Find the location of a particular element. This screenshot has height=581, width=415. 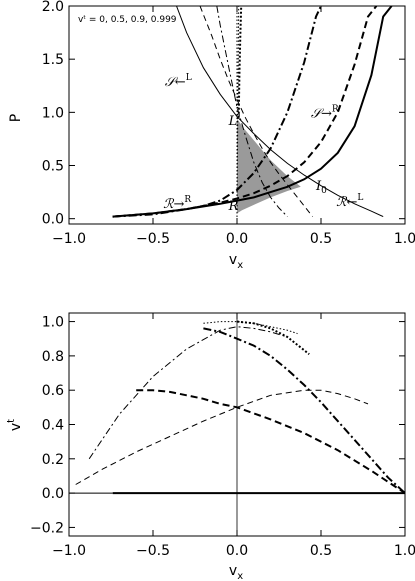

bottom-y-axis-title: vt is located at coordinates (15, 425).